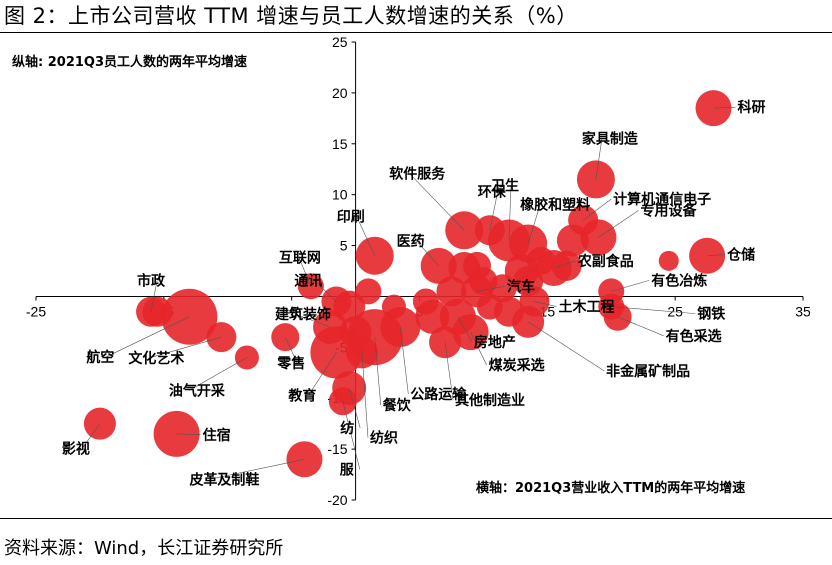 The height and width of the screenshot is (565, 832). What do you see at coordinates (36, 311) in the screenshot?
I see `x-tick-label: -25` at bounding box center [36, 311].